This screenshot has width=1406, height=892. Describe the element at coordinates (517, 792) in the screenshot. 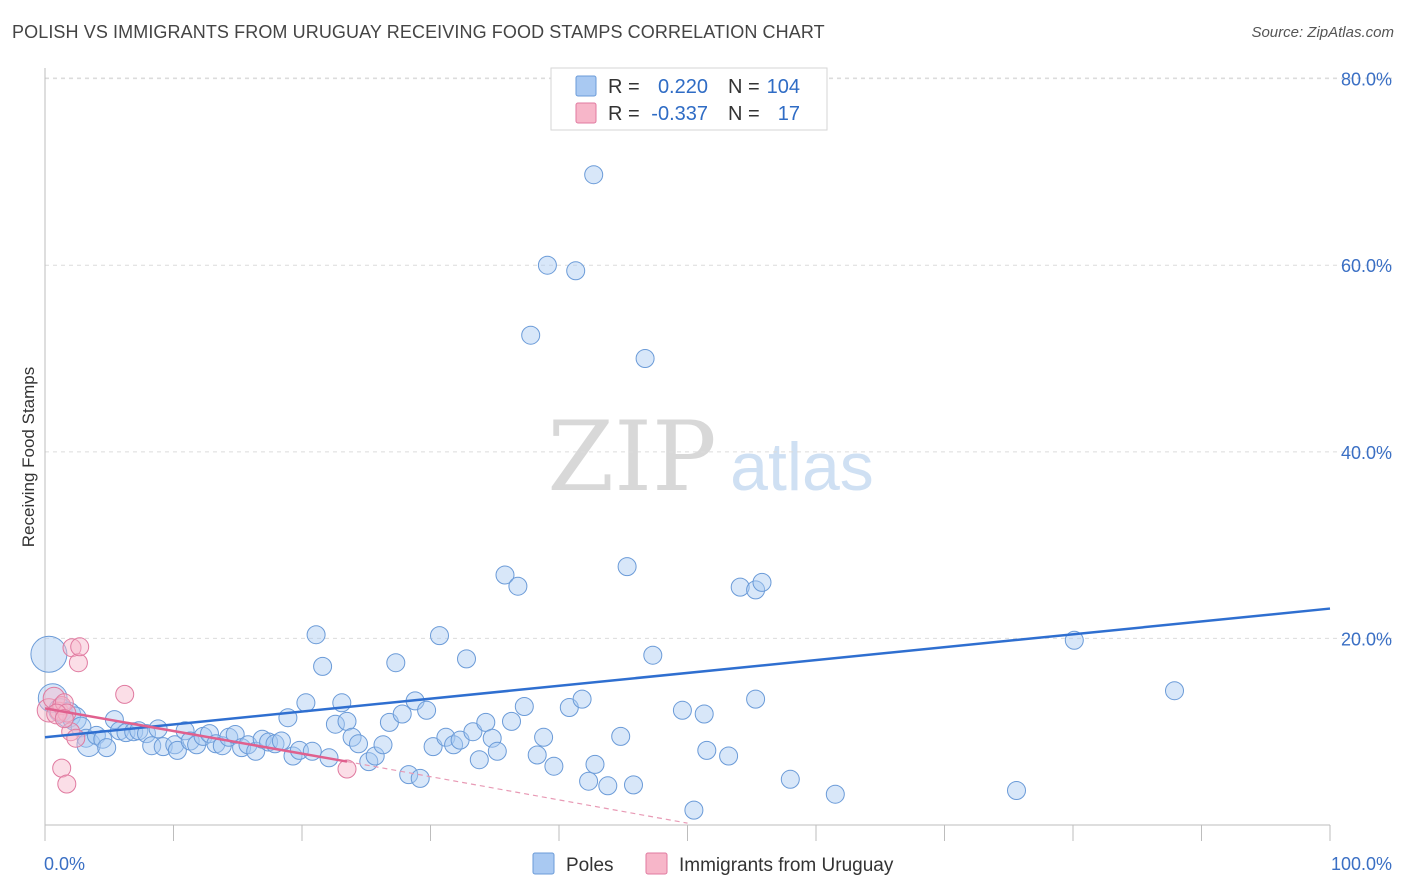

I see `trend-extension-uruguay` at that location.